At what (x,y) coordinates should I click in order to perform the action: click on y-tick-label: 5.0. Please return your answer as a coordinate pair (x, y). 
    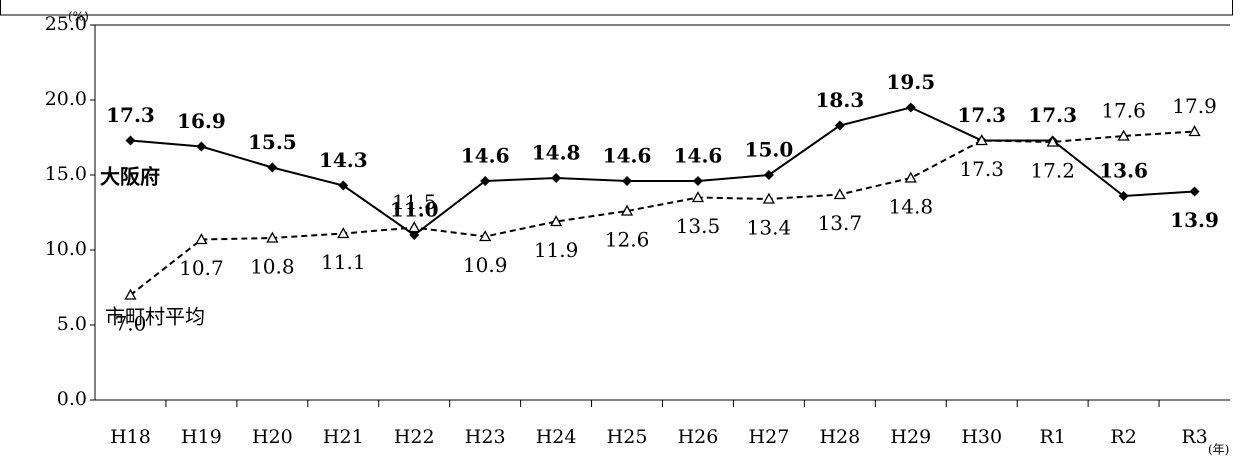
    Looking at the image, I should click on (72, 324).